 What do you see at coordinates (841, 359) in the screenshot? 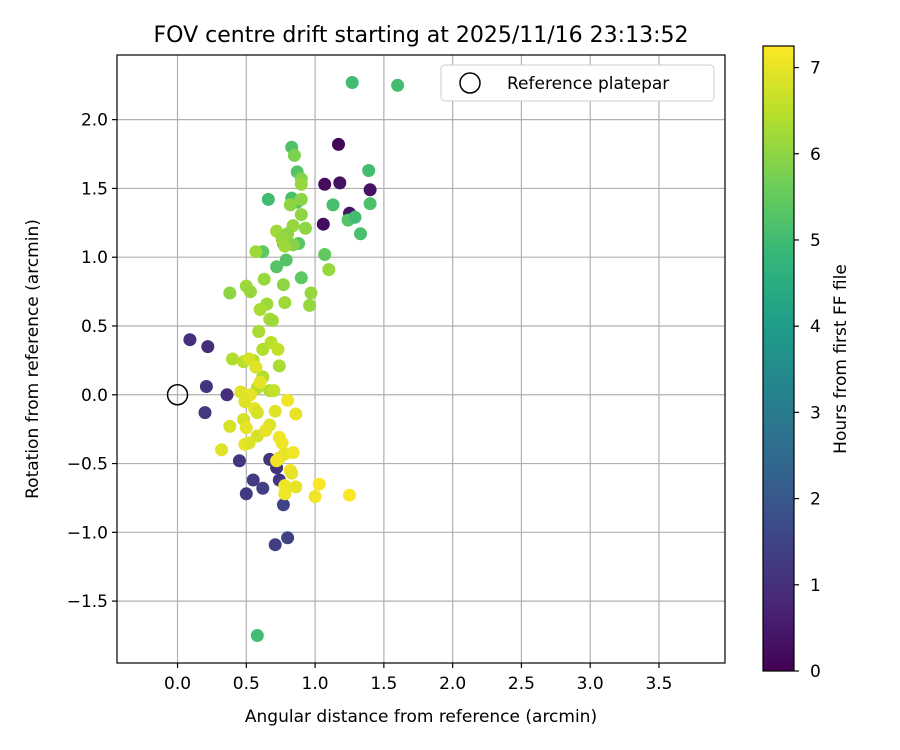
I see `colorbar-label: Hours from first FF file` at bounding box center [841, 359].